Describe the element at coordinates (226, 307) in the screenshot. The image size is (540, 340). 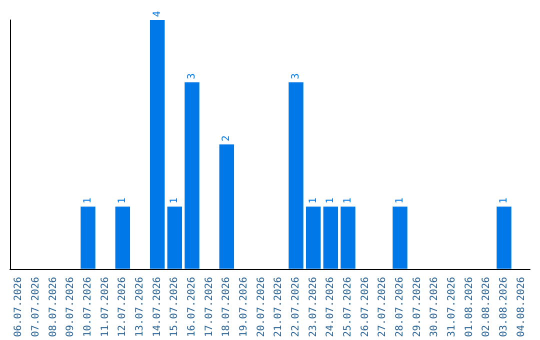
I see `x-tick-label: 18.07.2026` at that location.